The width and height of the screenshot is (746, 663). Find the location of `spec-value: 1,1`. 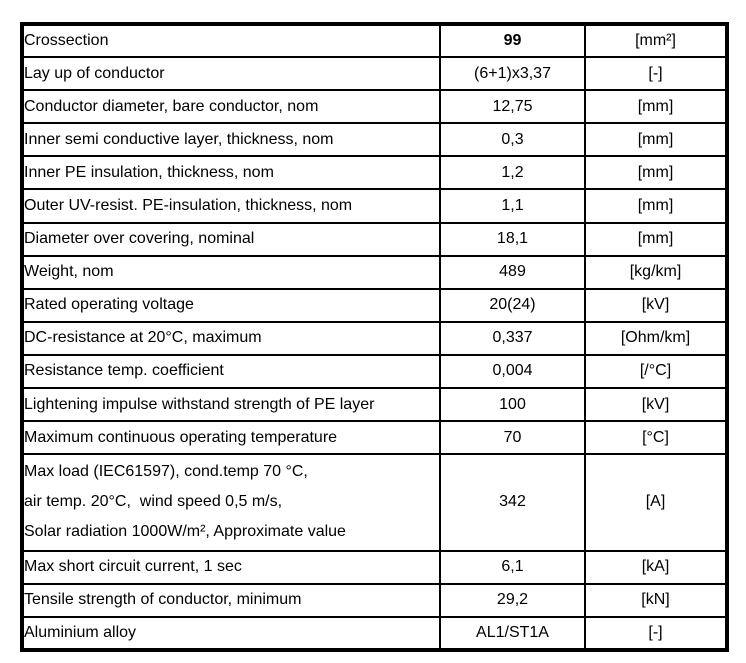

spec-value: 1,1 is located at coordinates (512, 206).